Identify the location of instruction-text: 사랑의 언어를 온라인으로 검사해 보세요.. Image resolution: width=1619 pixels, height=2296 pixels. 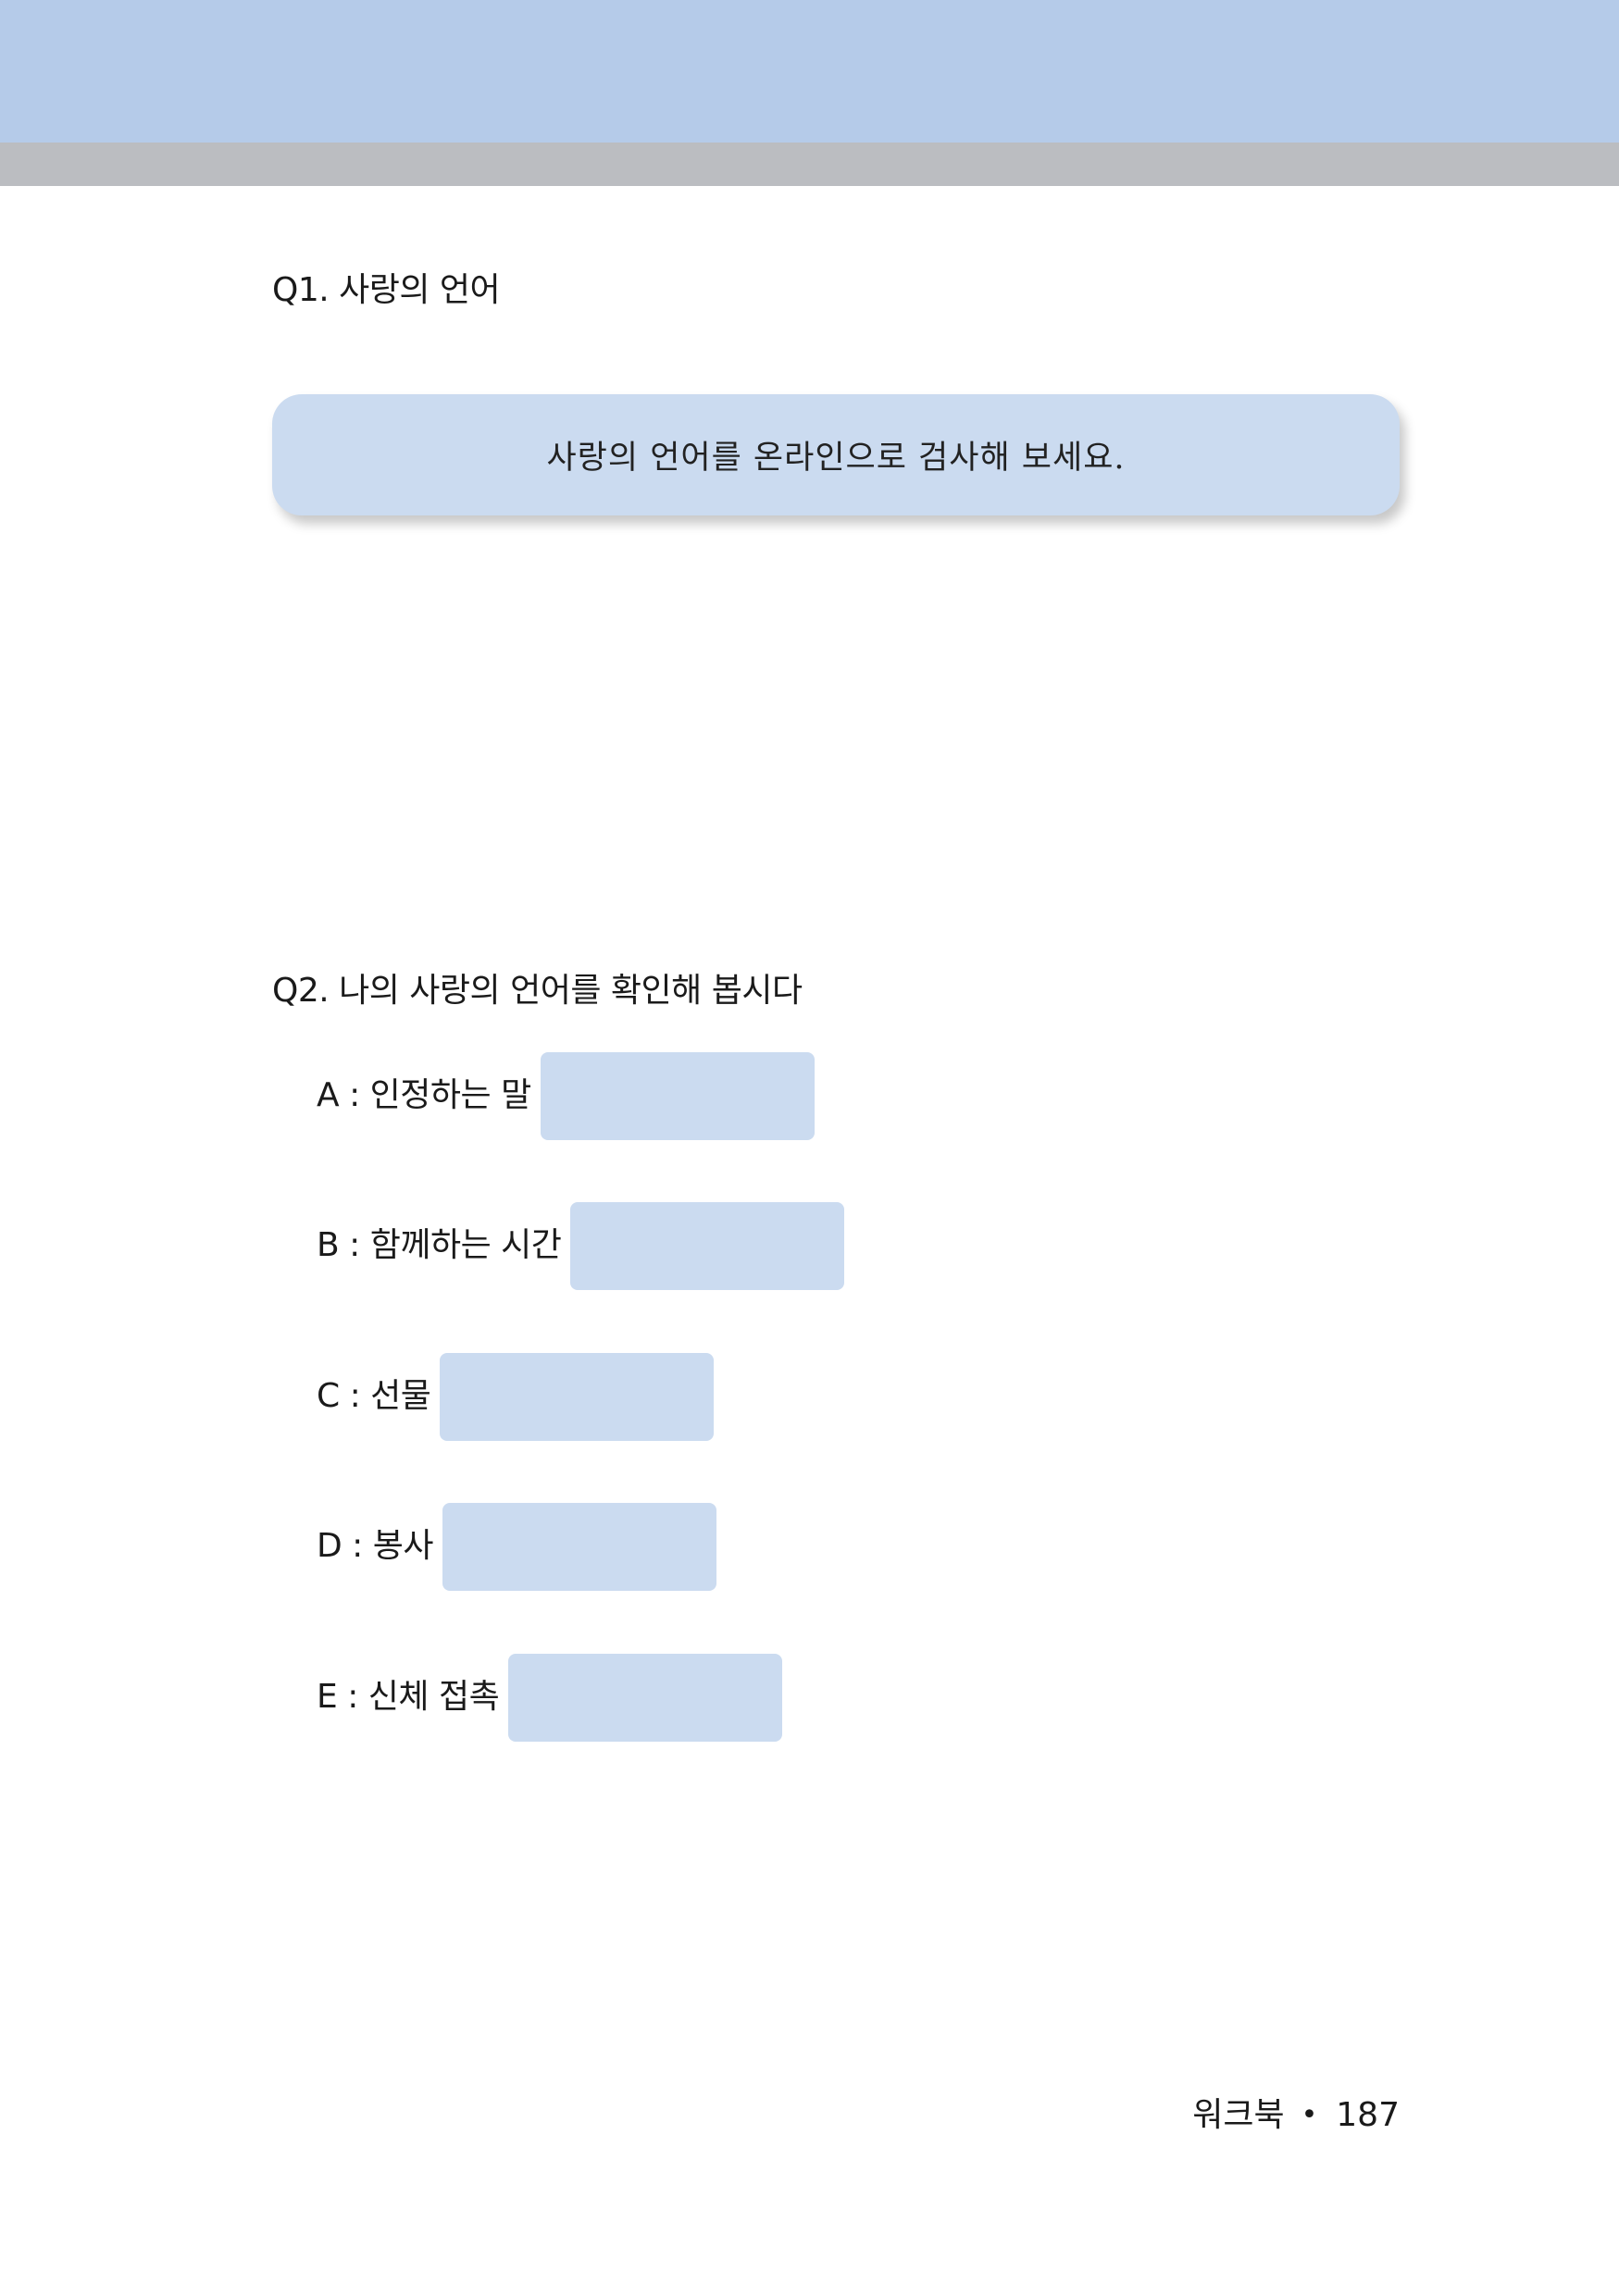
(836, 459).